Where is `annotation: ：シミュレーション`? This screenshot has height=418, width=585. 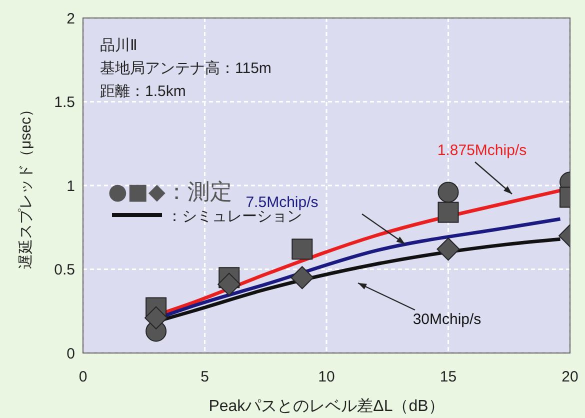 annotation: ：シミュレーション is located at coordinates (234, 216).